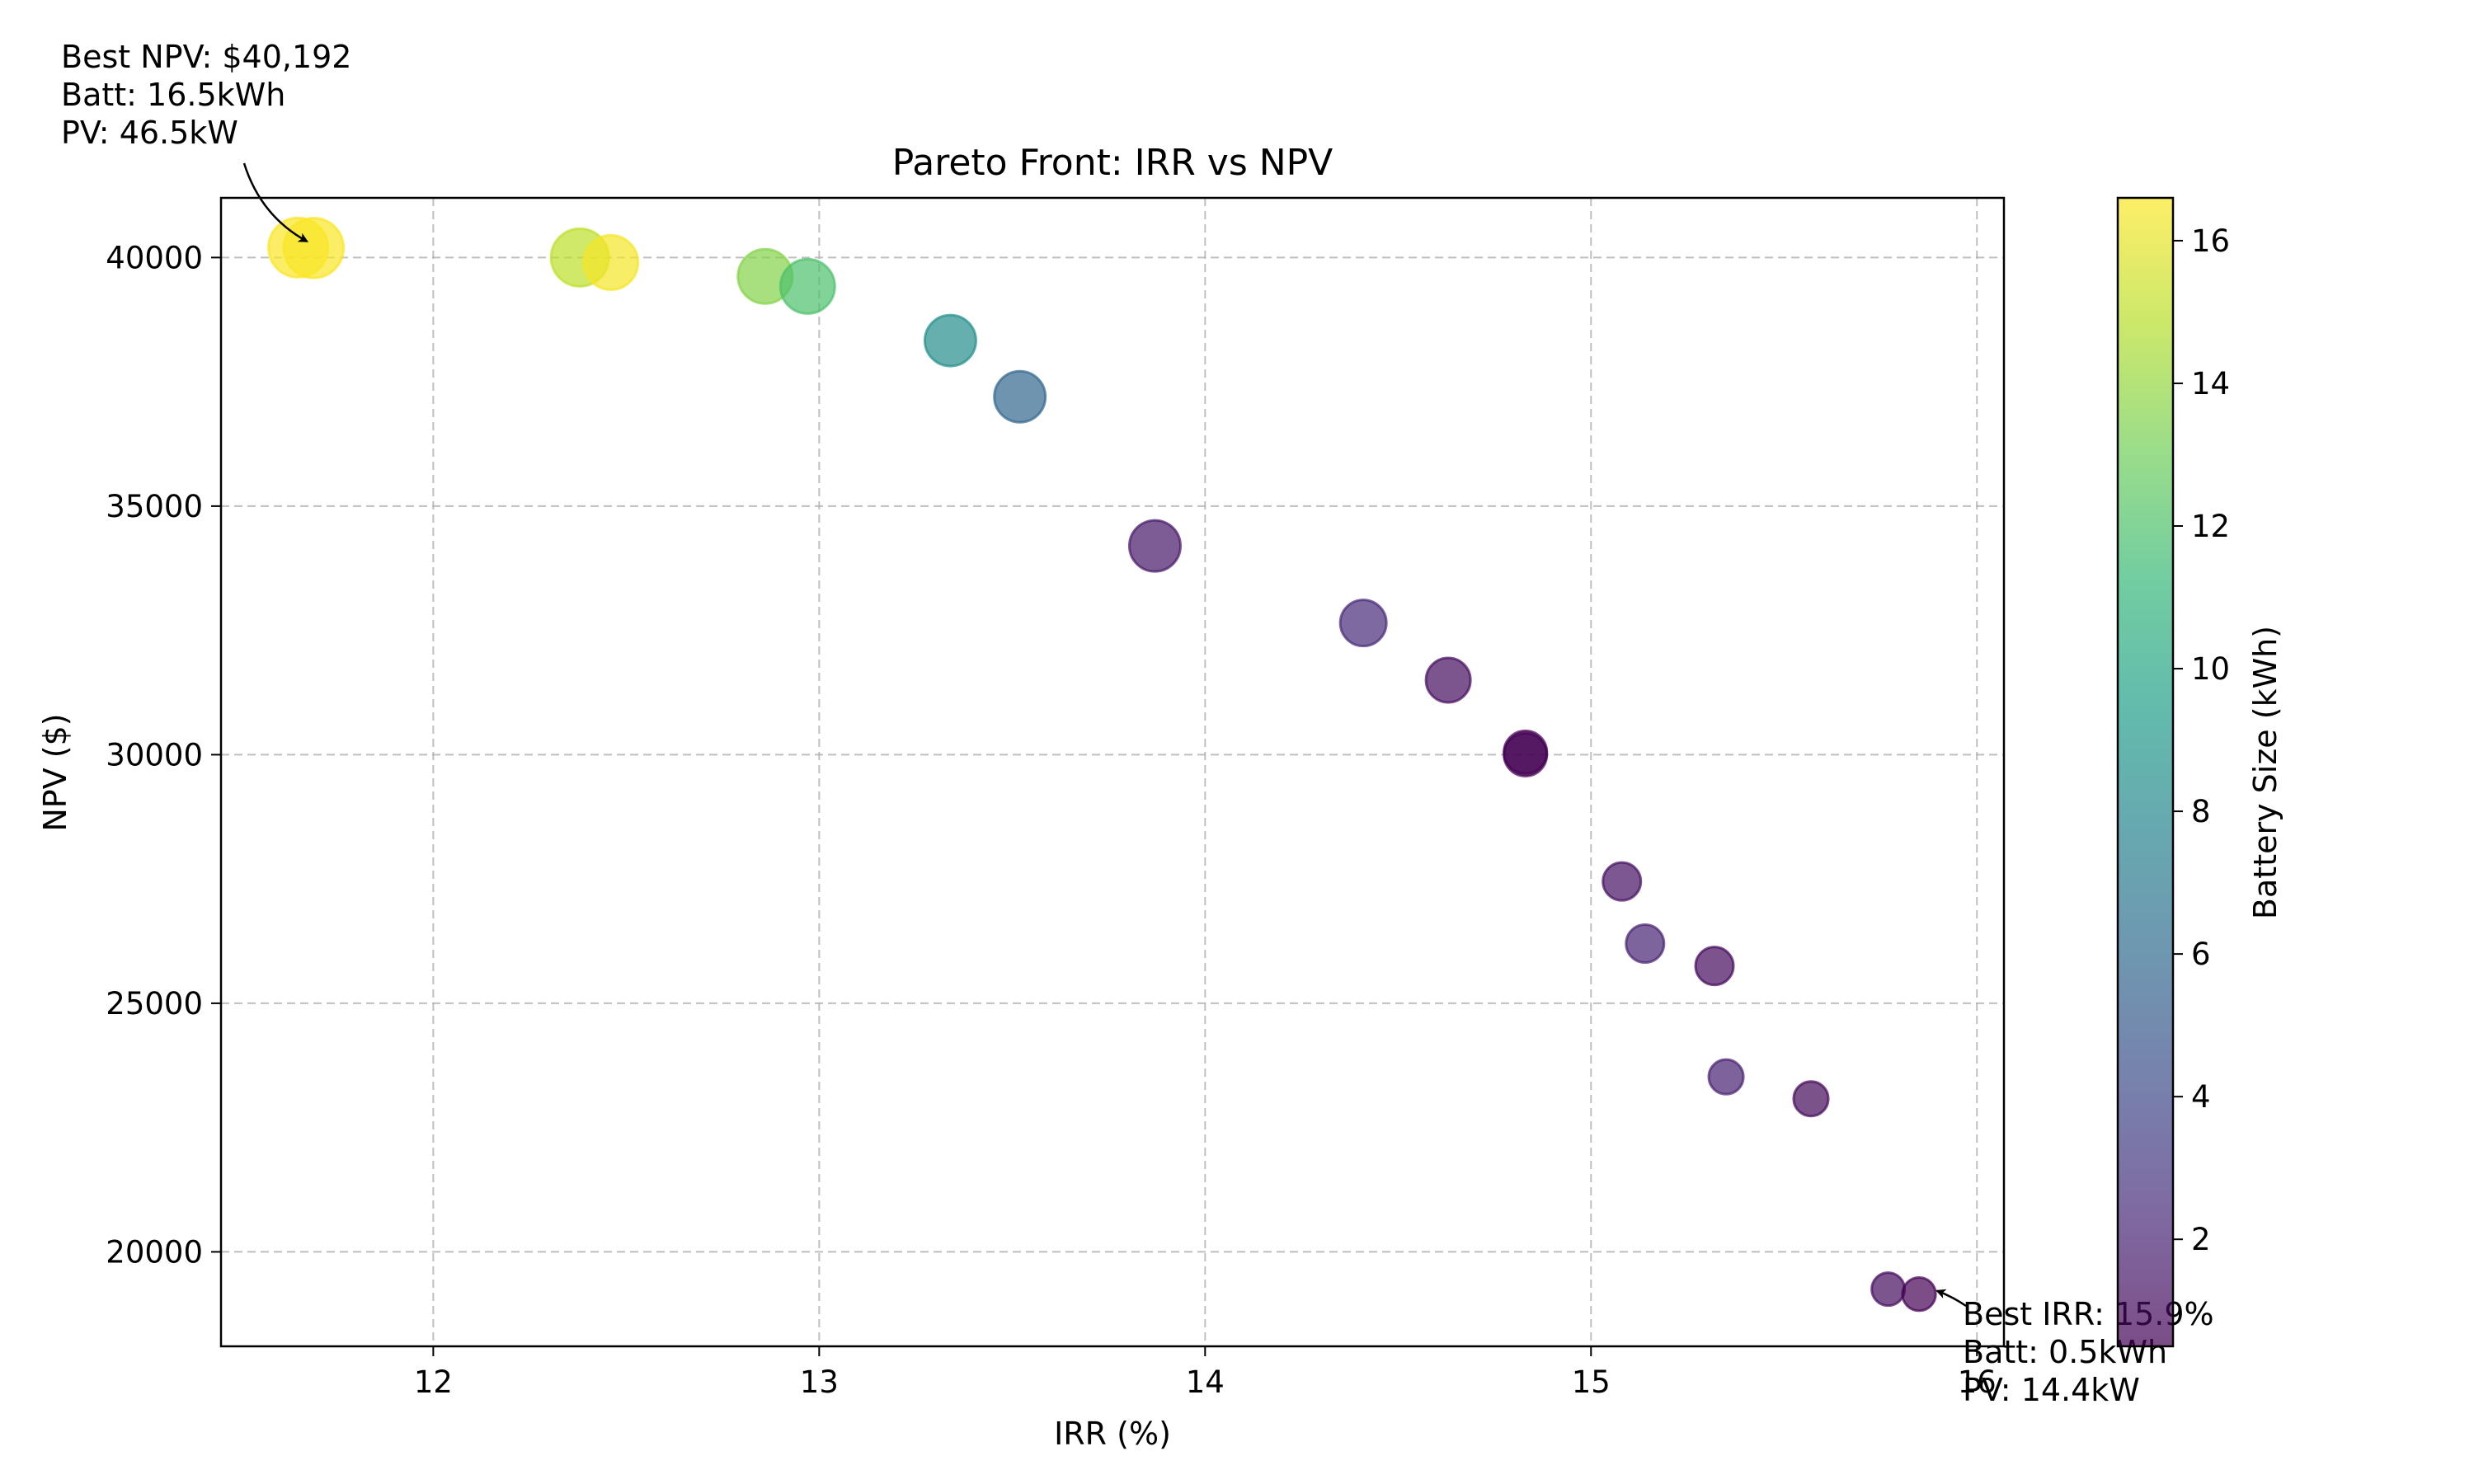 This screenshot has height=1484, width=2474. Describe the element at coordinates (2210, 384) in the screenshot. I see `colorbar-tick-label: 14` at that location.